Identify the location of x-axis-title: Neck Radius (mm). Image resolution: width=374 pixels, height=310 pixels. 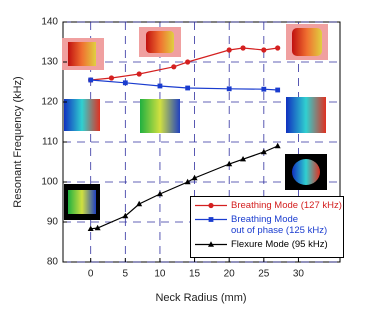
(200, 298).